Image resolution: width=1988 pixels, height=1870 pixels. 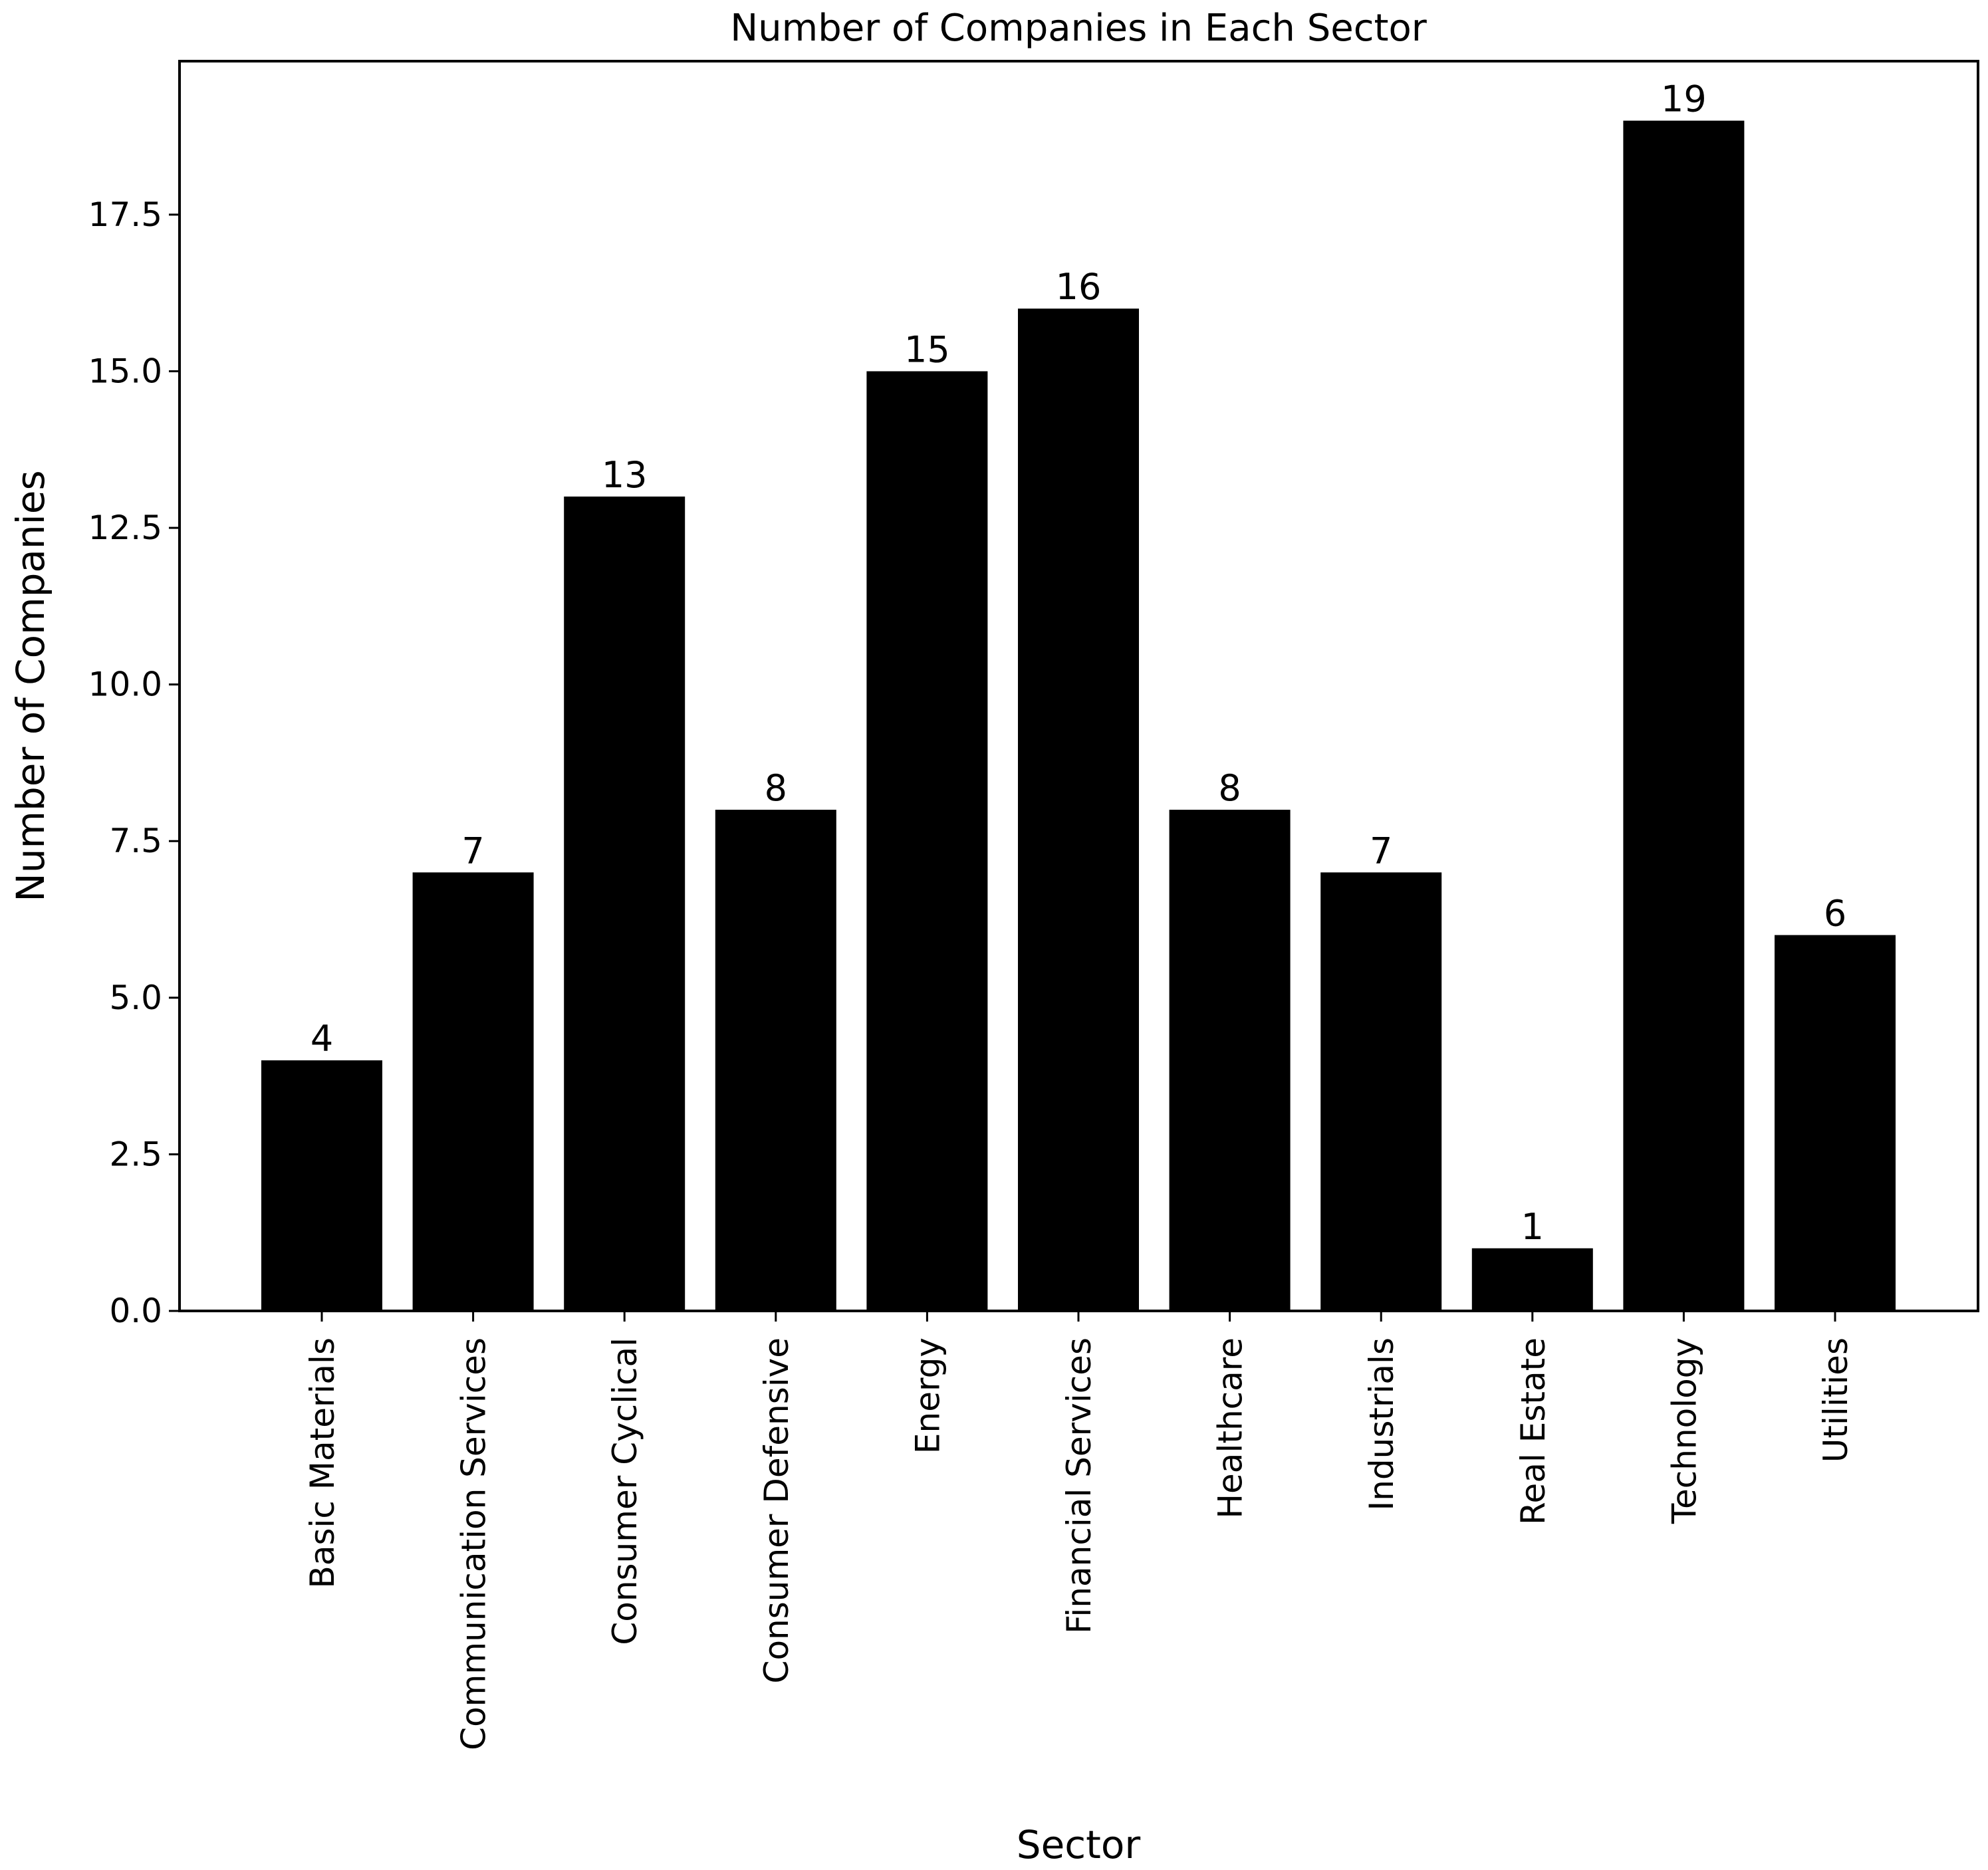 I want to click on y-axis-label: Number of Companies, so click(x=30, y=686).